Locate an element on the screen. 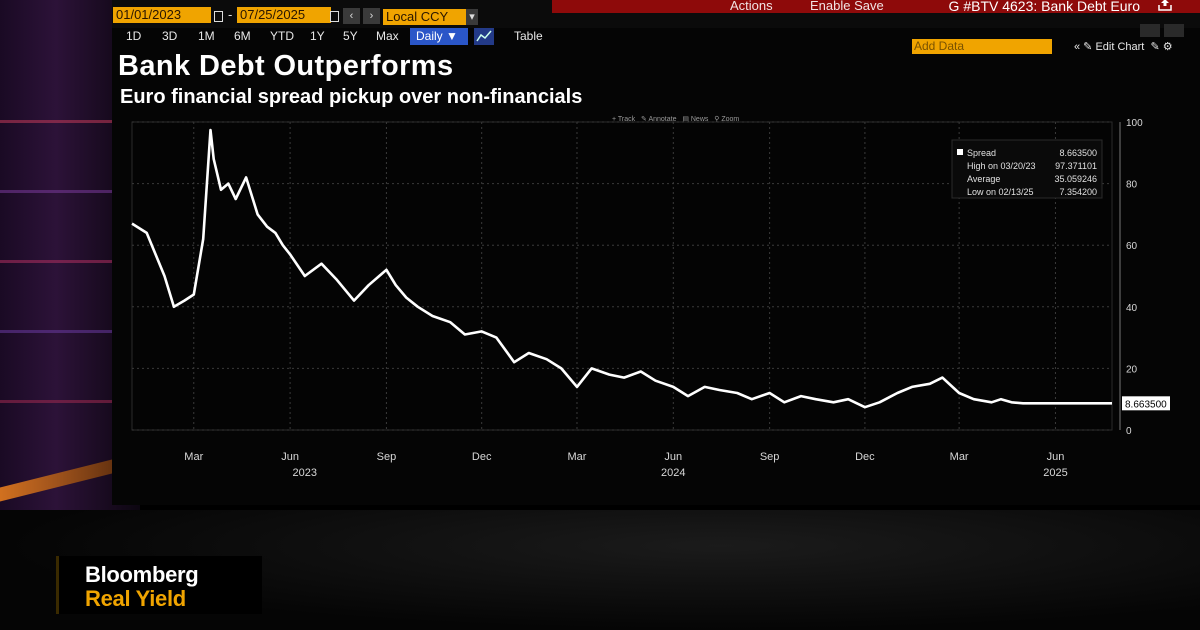 Image resolution: width=1200 pixels, height=630 pixels. legend-label: High on 03/20/23 is located at coordinates (1001, 166).